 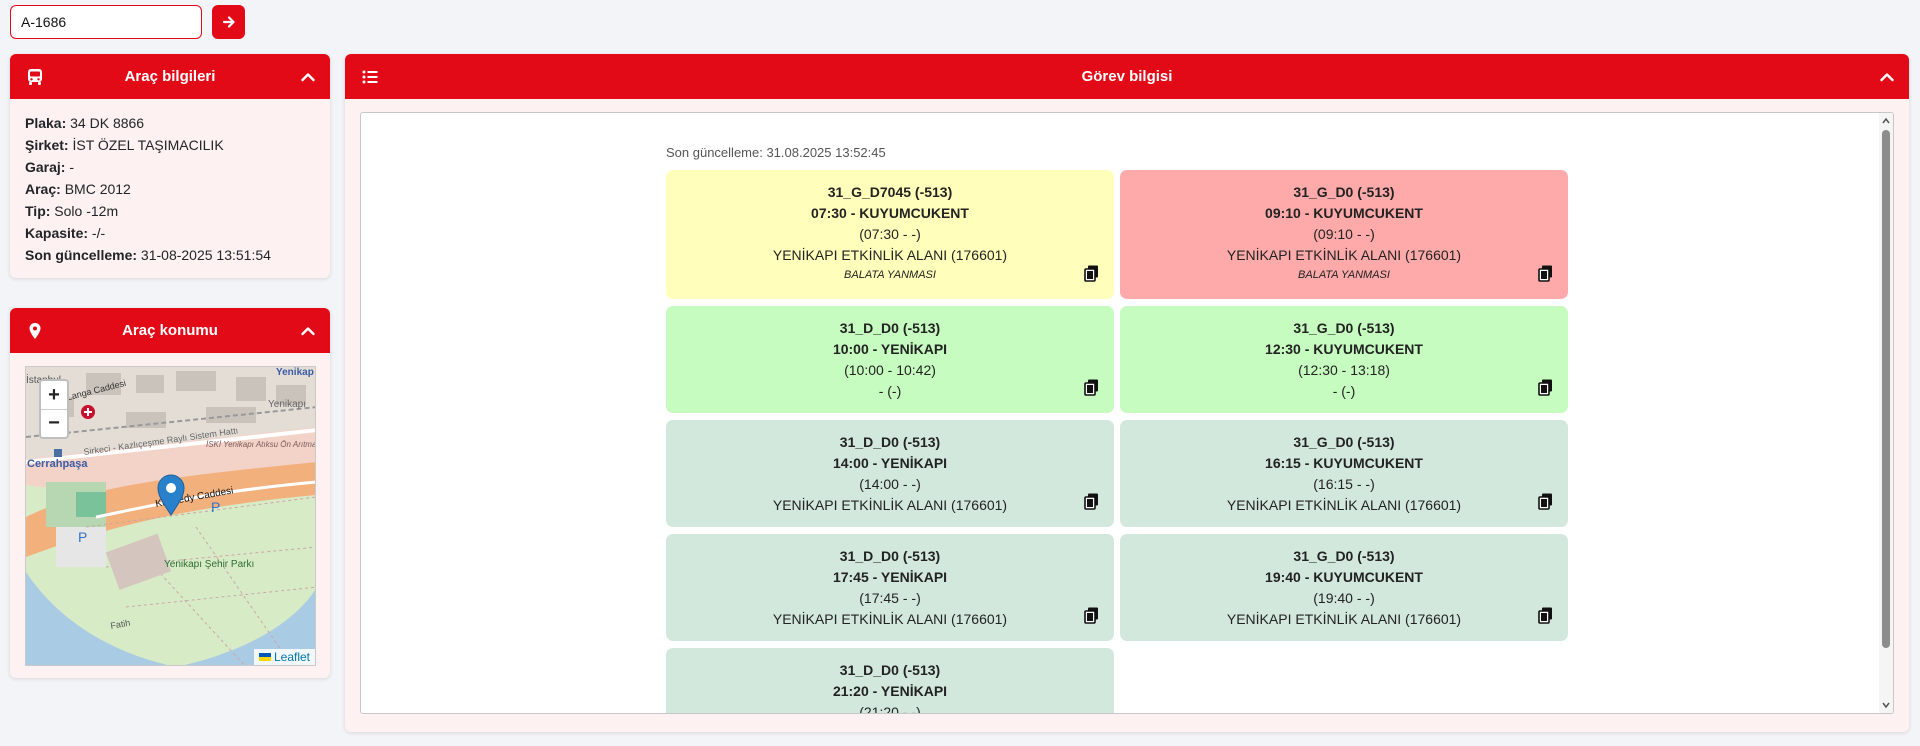 I want to click on task-time-range: (17:45 - -), so click(x=890, y=598).